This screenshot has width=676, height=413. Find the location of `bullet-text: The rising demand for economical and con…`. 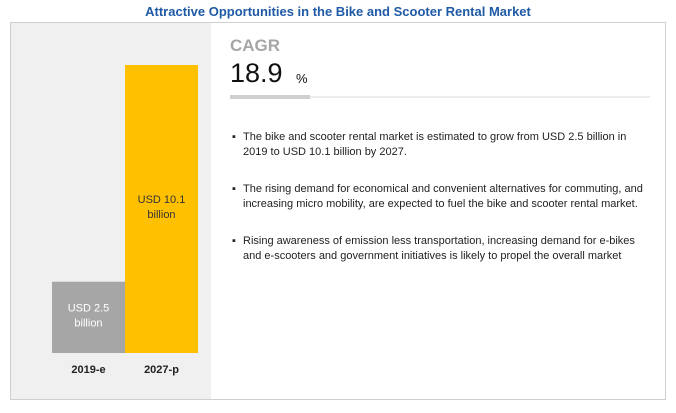

bullet-text: The rising demand for economical and con… is located at coordinates (443, 196).